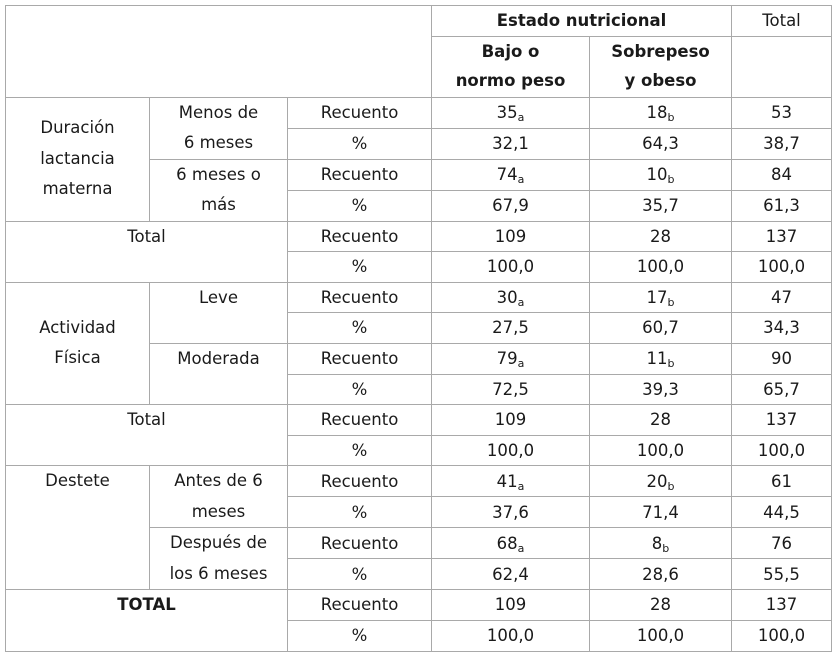 The image size is (836, 652). I want to click on table-row: % 27,5 60,7 34,3, so click(419, 328).